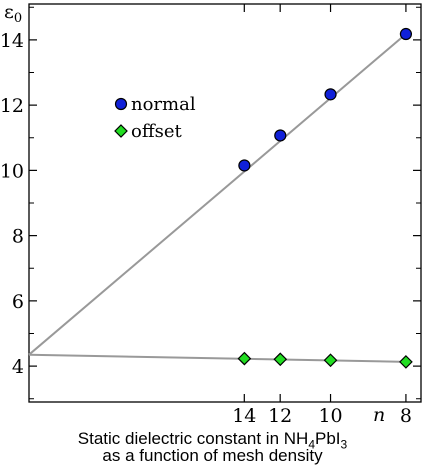 Image resolution: width=425 pixels, height=472 pixels. I want to click on x-tick-label: 8, so click(406, 416).